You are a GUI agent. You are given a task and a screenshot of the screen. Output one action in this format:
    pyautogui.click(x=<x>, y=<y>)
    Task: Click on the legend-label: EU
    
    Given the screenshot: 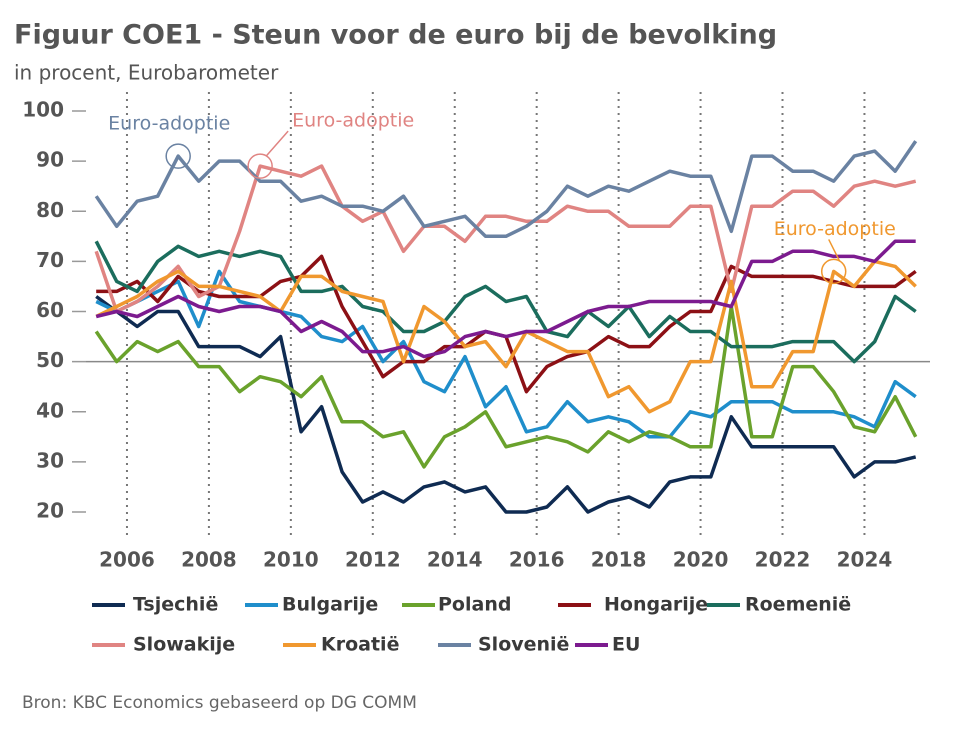 What is the action you would take?
    pyautogui.click(x=626, y=645)
    